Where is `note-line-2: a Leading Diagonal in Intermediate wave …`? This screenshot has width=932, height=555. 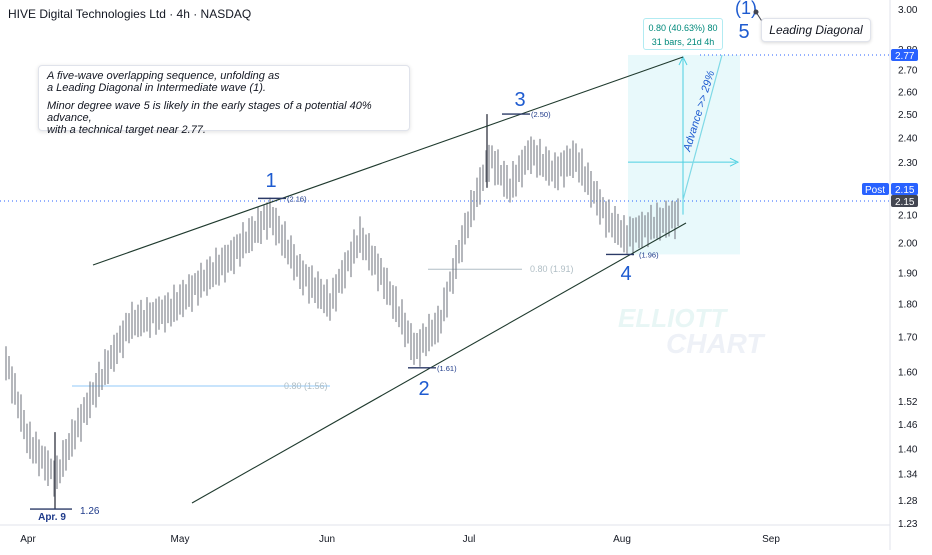
note-line-2: a Leading Diagonal in Intermediate wave … is located at coordinates (156, 88).